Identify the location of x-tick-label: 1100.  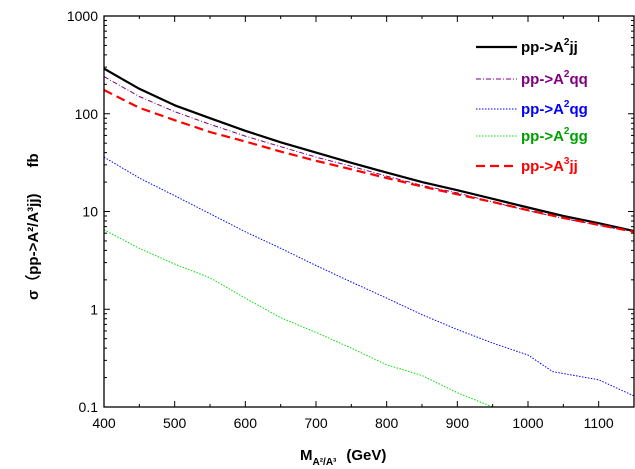
(599, 423).